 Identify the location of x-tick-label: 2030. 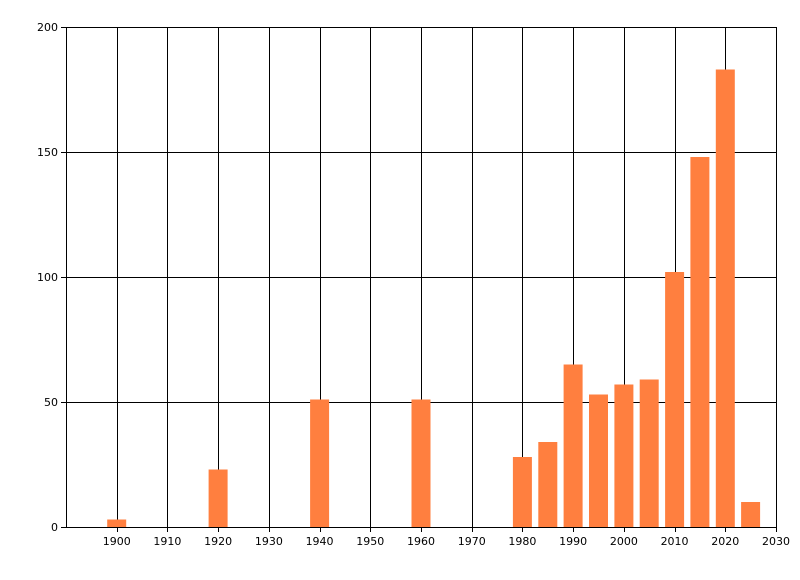
(776, 541).